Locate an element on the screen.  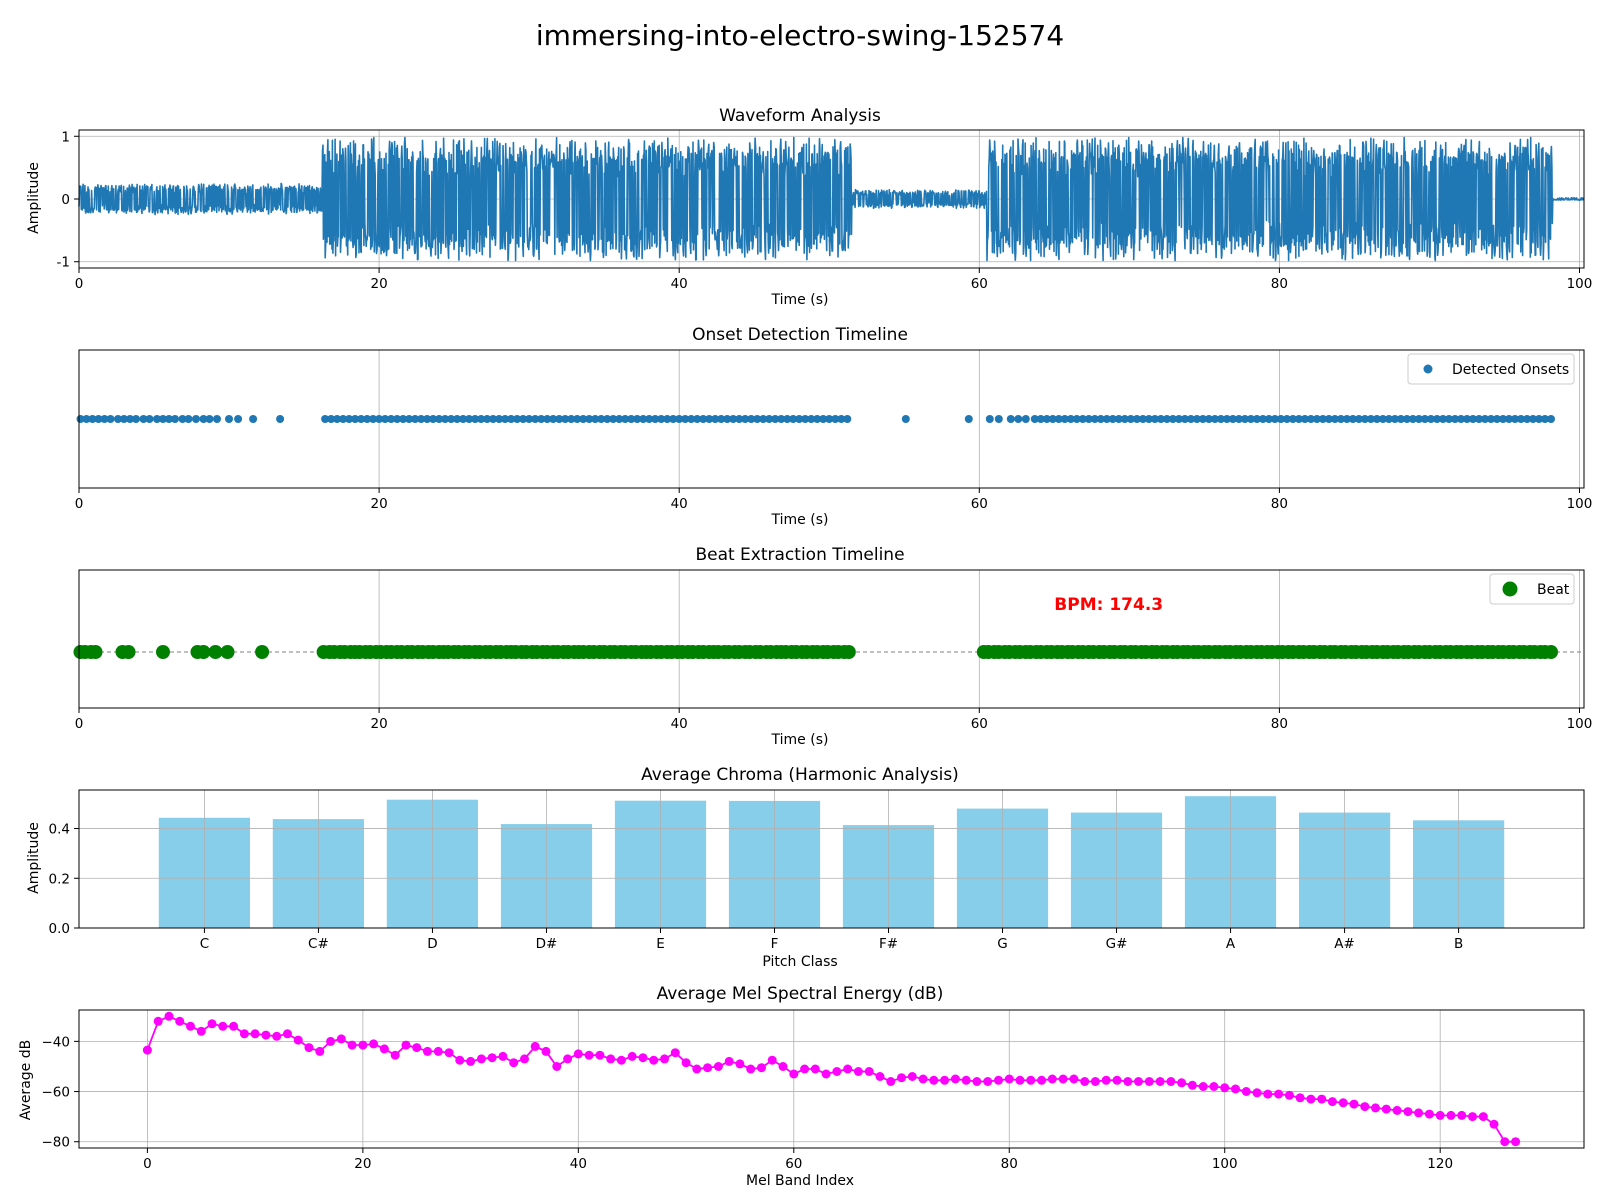
waveform-xtick-label: 60 is located at coordinates (979, 284).